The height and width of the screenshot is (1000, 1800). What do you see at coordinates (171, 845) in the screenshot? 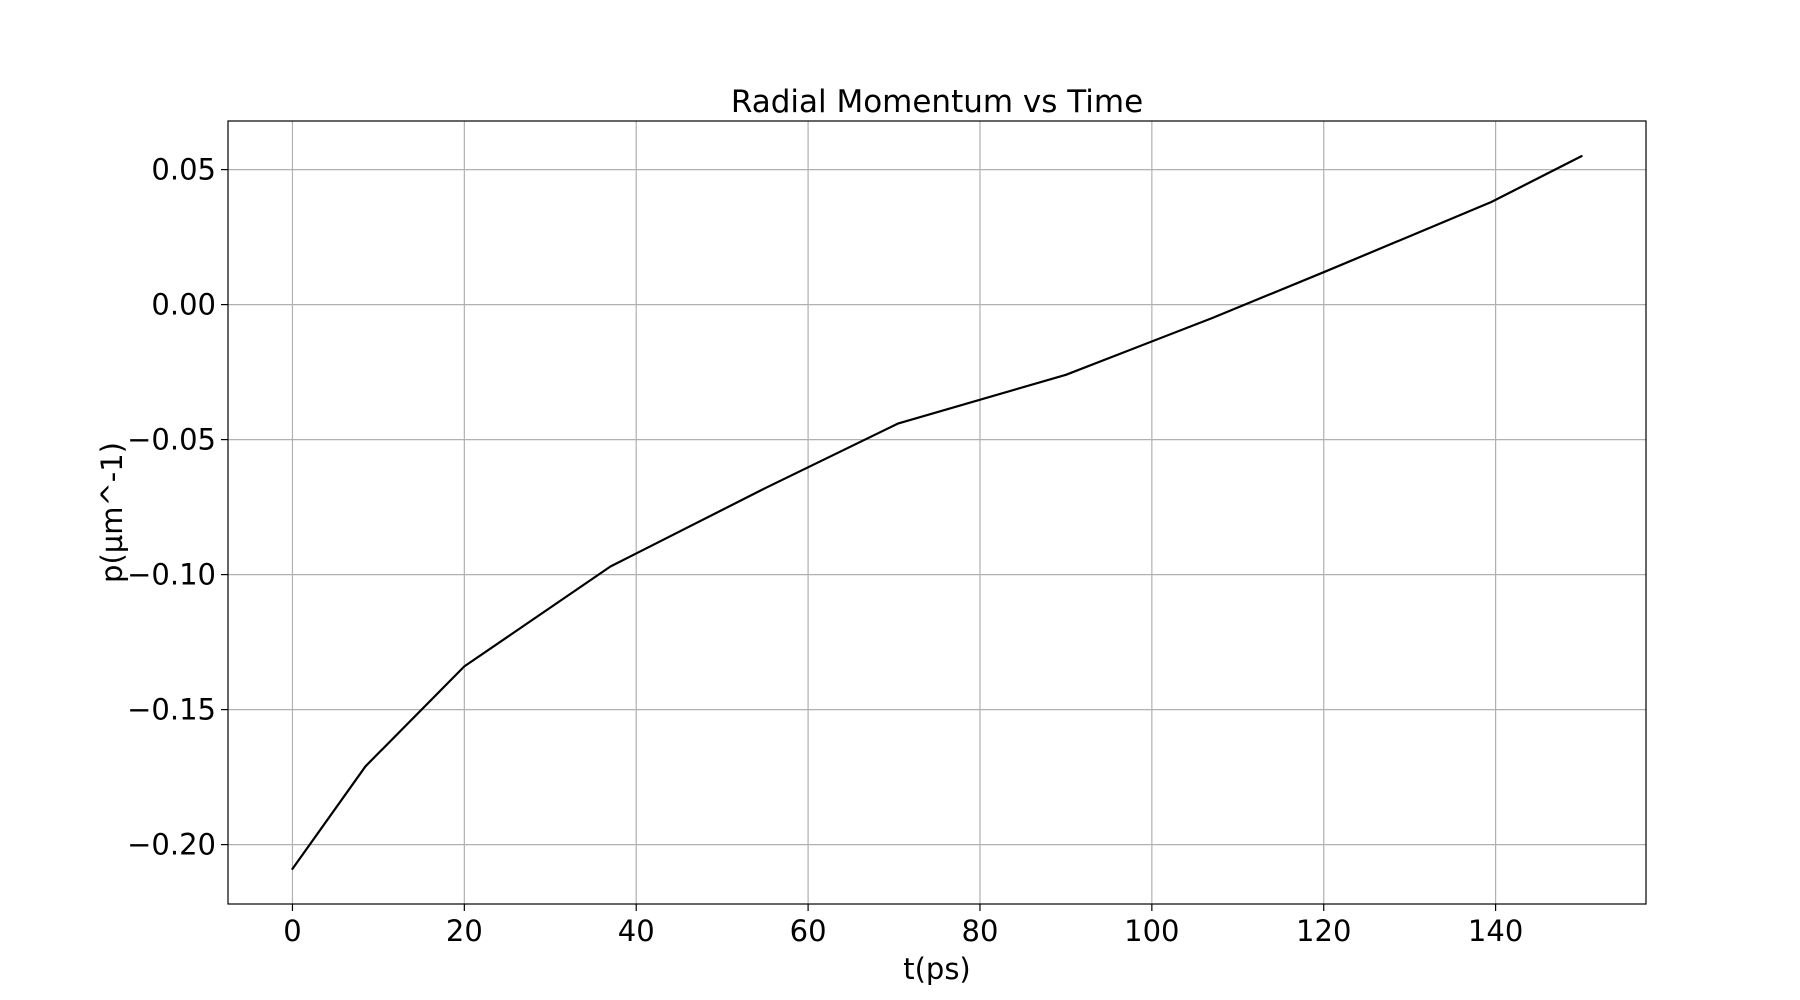
I see `y-tick-label: −0.20` at bounding box center [171, 845].